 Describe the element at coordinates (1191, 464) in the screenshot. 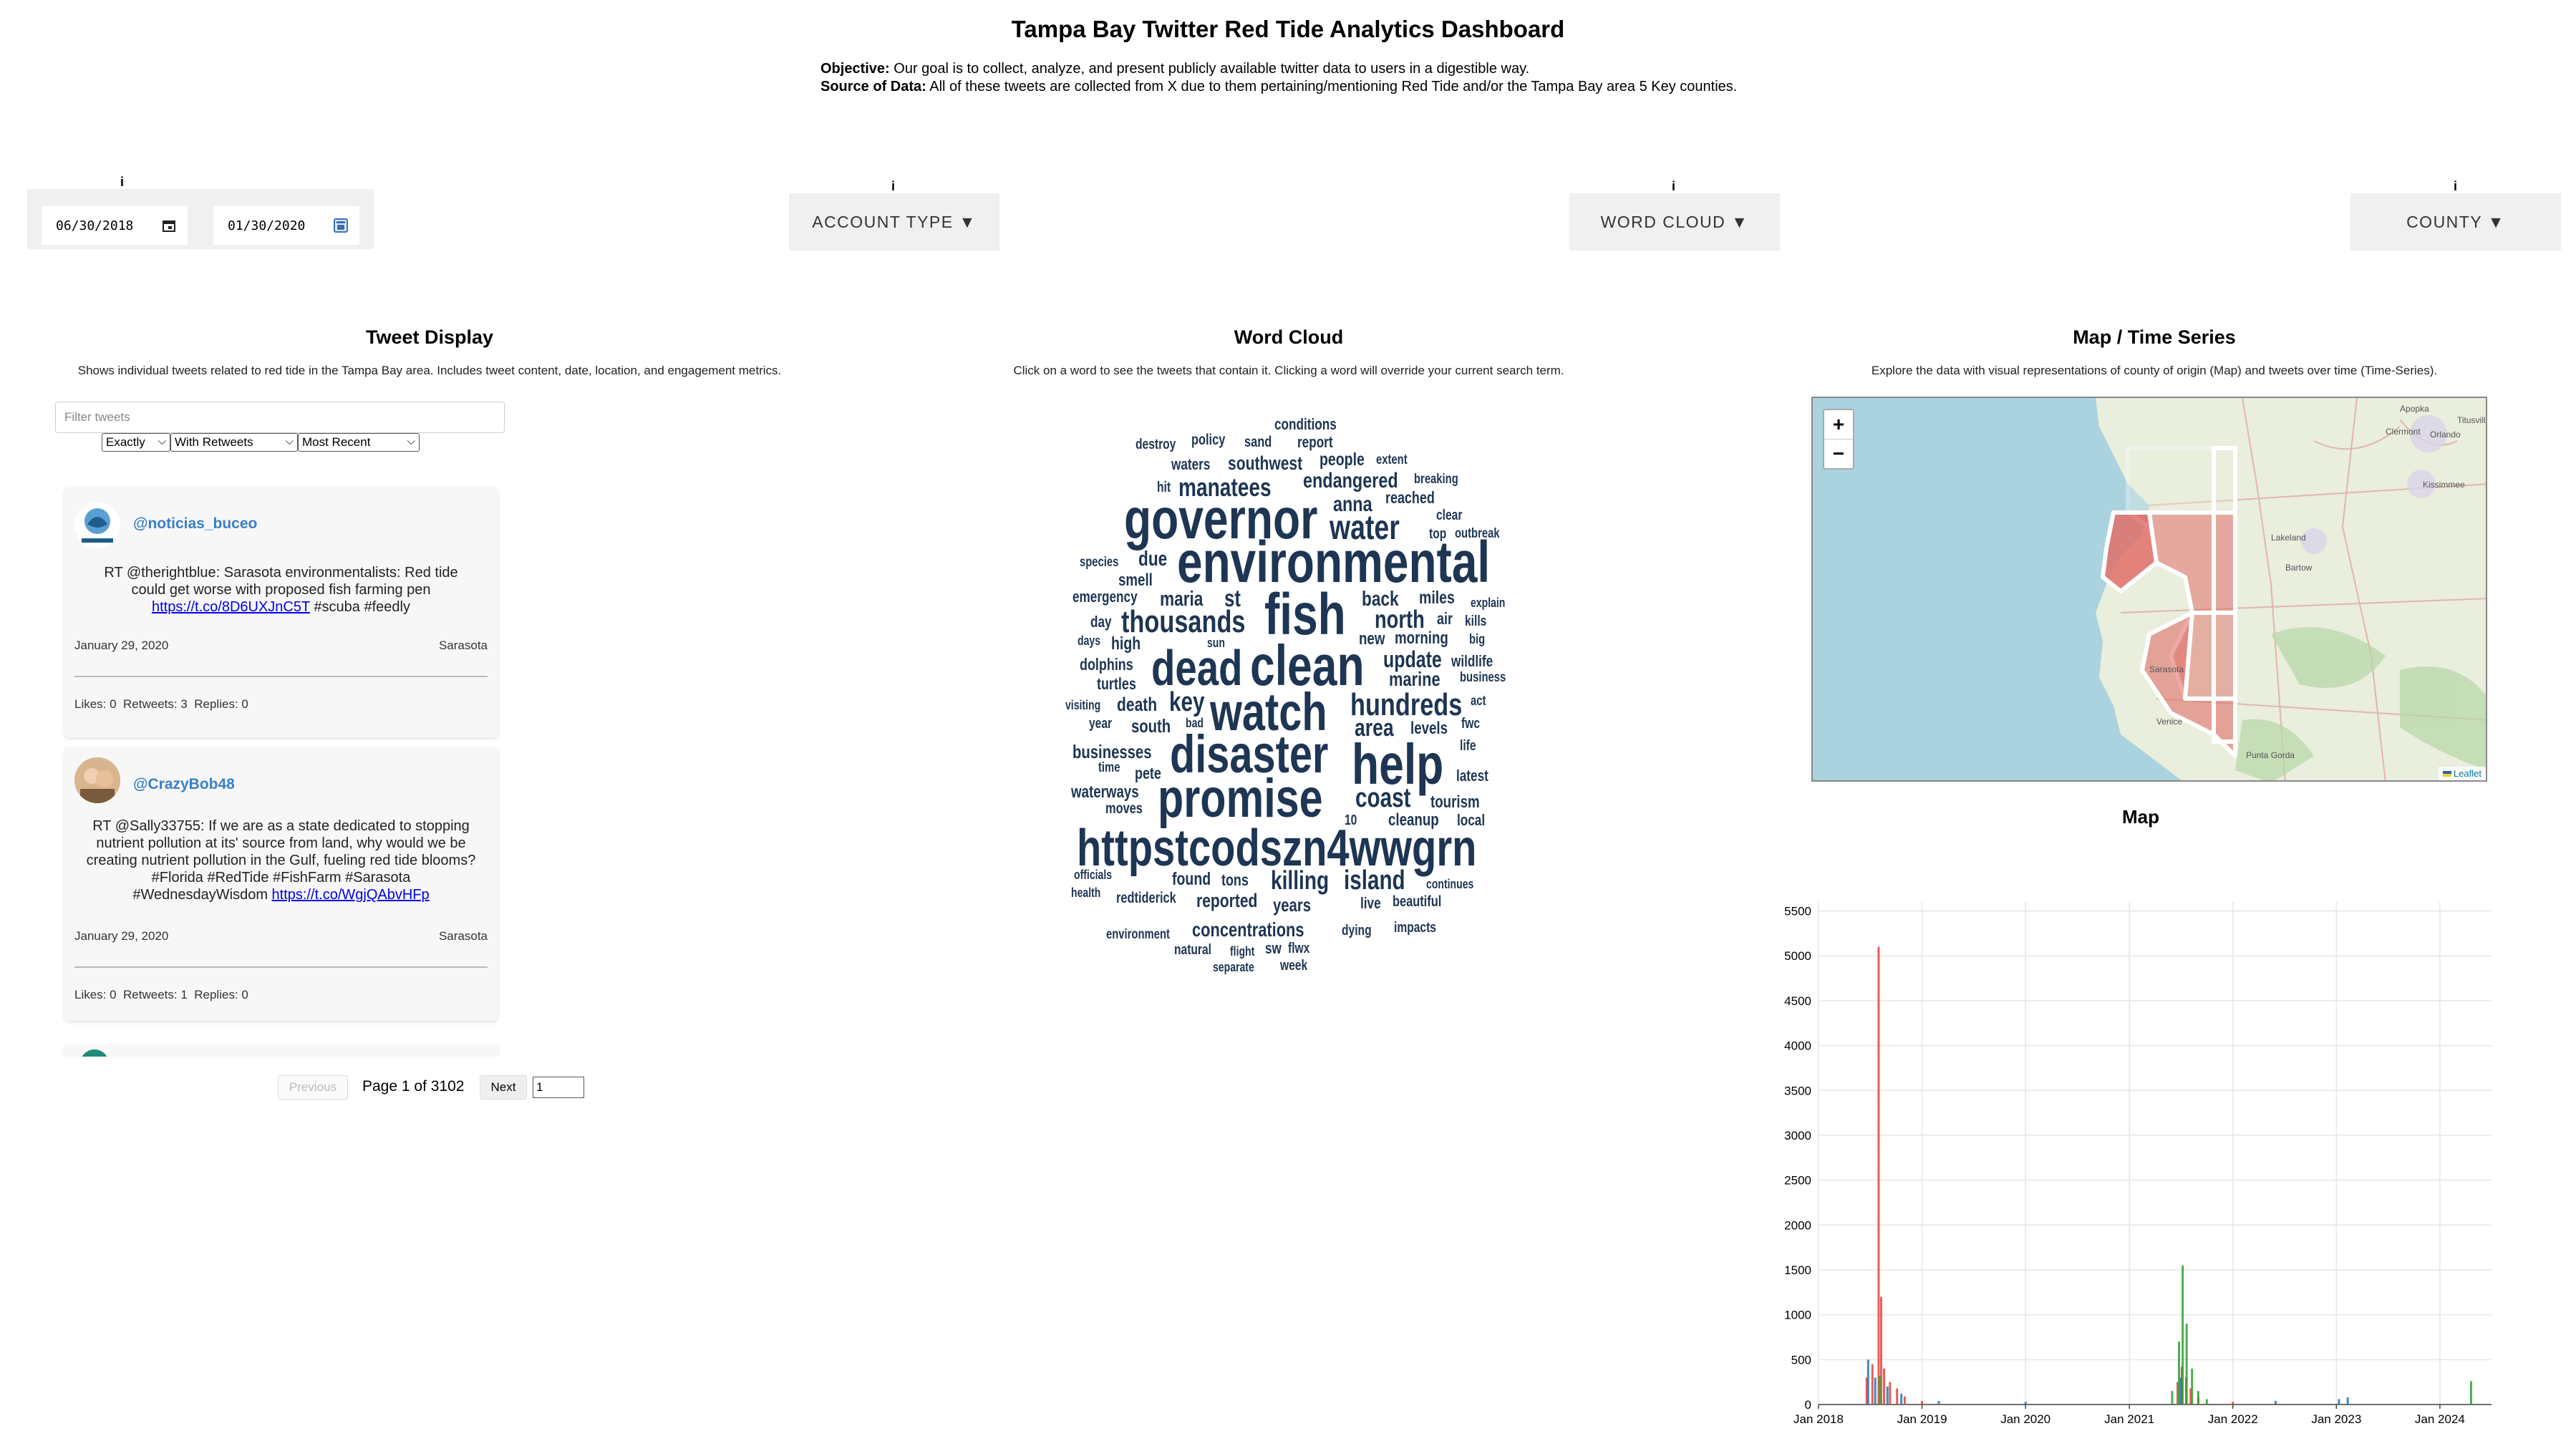

I see `word-cloud-word: waters` at that location.